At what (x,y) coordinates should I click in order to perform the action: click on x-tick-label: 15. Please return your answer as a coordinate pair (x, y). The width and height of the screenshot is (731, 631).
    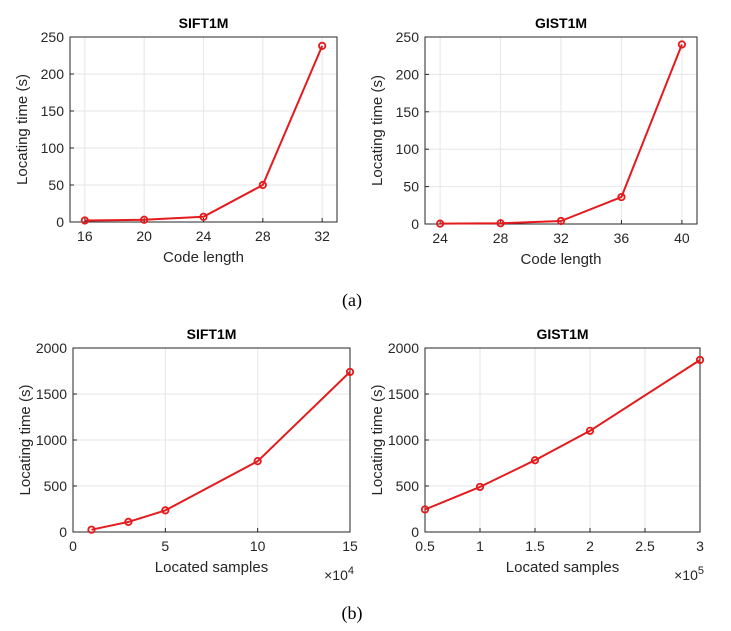
    Looking at the image, I should click on (350, 546).